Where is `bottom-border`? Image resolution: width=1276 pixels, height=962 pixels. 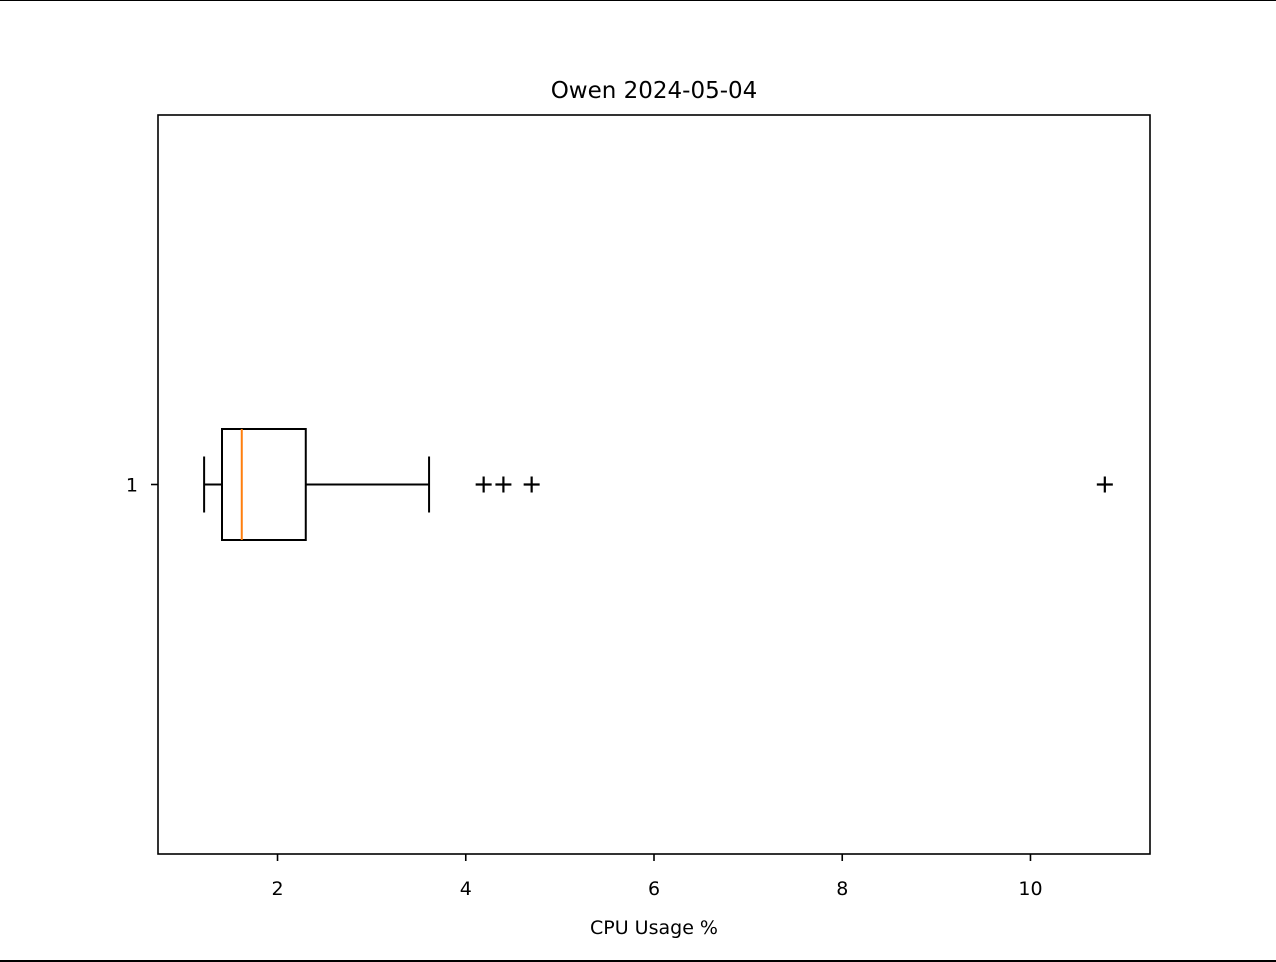 bottom-border is located at coordinates (638, 961).